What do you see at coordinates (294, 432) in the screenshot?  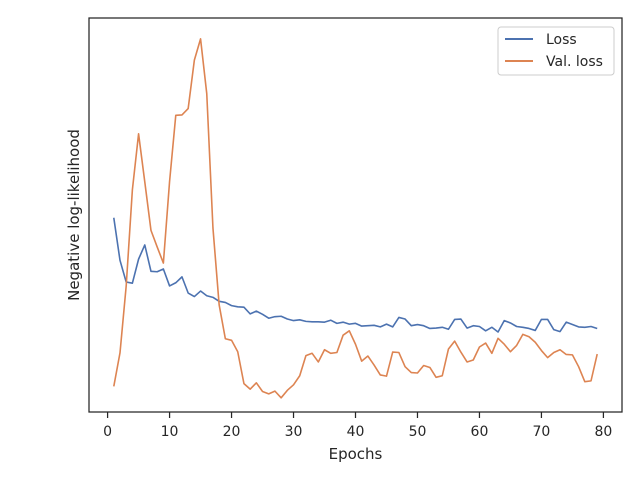 I see `x-tick-label: 30` at bounding box center [294, 432].